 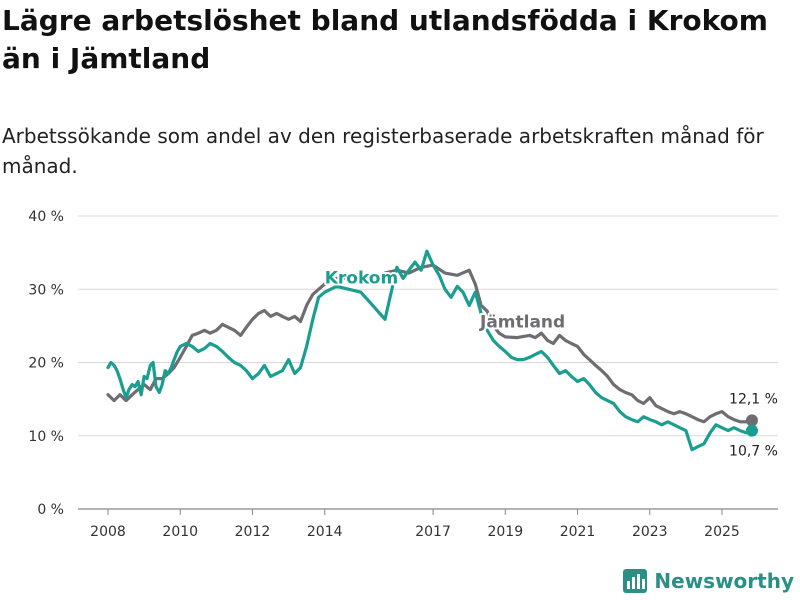 What do you see at coordinates (433, 532) in the screenshot?
I see `x-tick-label: 2017` at bounding box center [433, 532].